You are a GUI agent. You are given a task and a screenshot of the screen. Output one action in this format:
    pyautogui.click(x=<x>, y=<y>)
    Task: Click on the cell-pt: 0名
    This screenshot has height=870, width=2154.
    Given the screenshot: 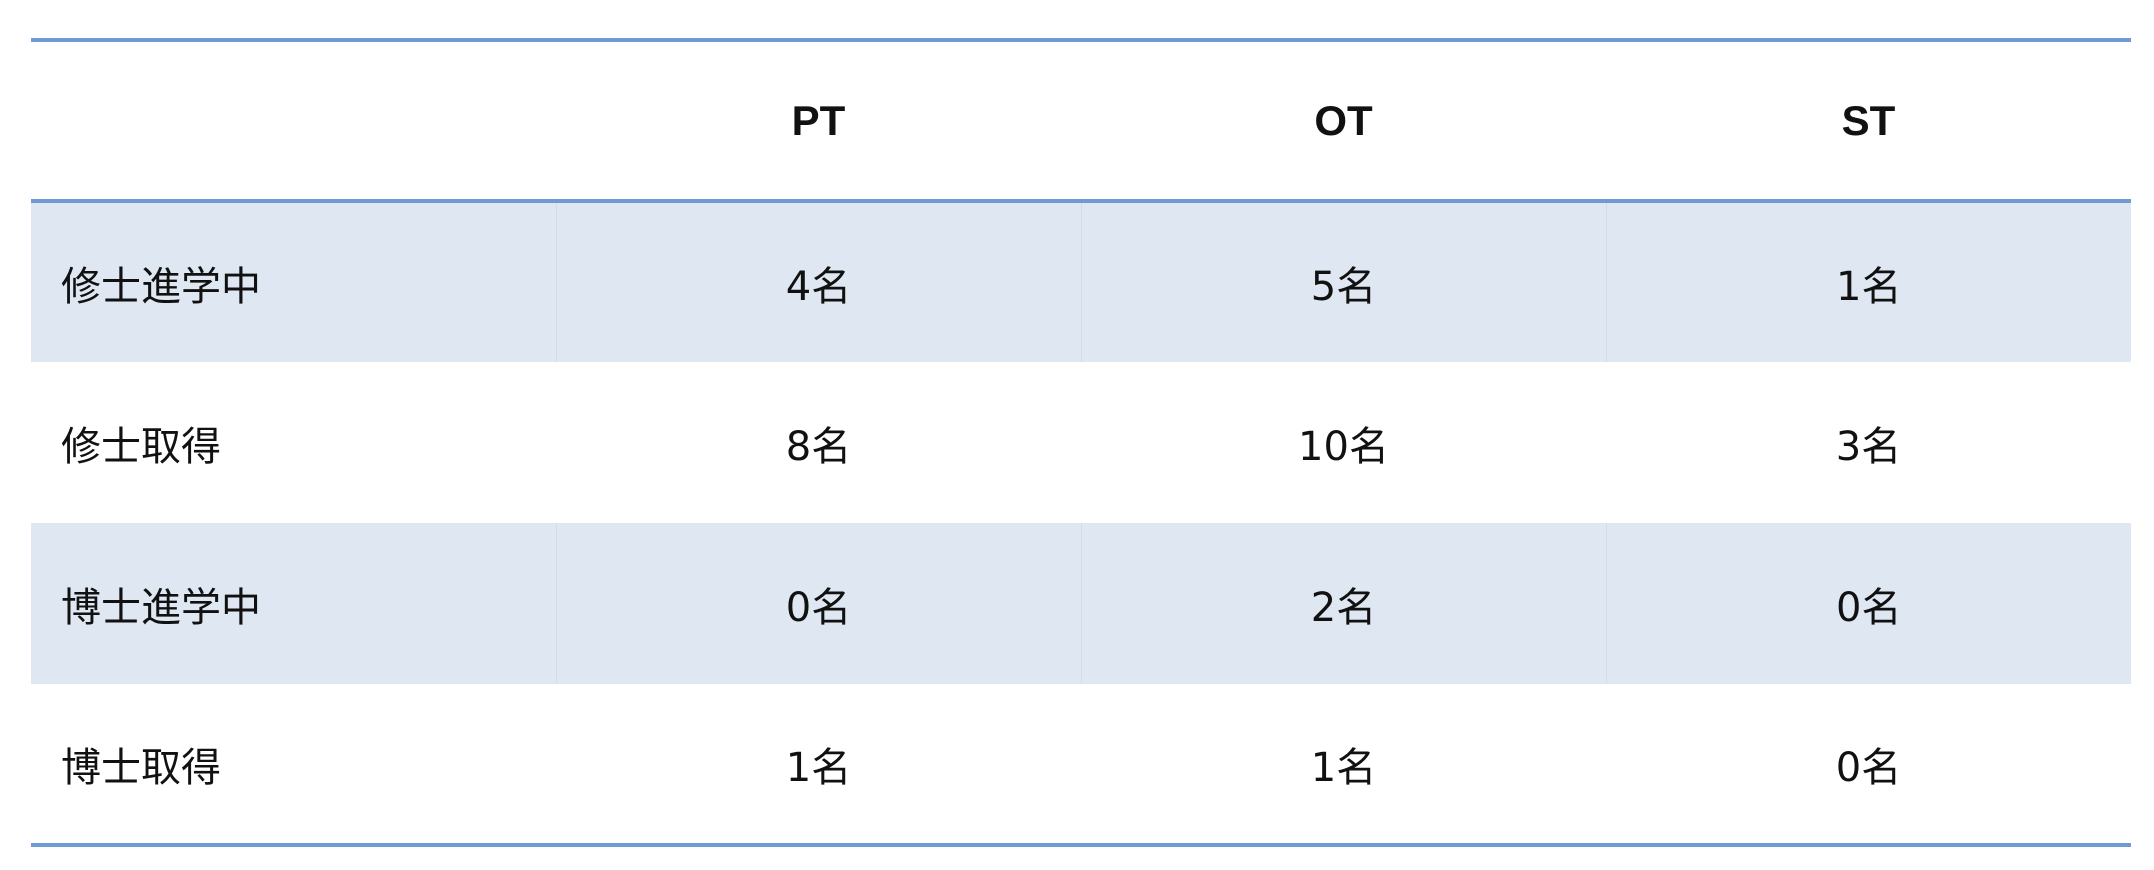 What is the action you would take?
    pyautogui.click(x=818, y=603)
    